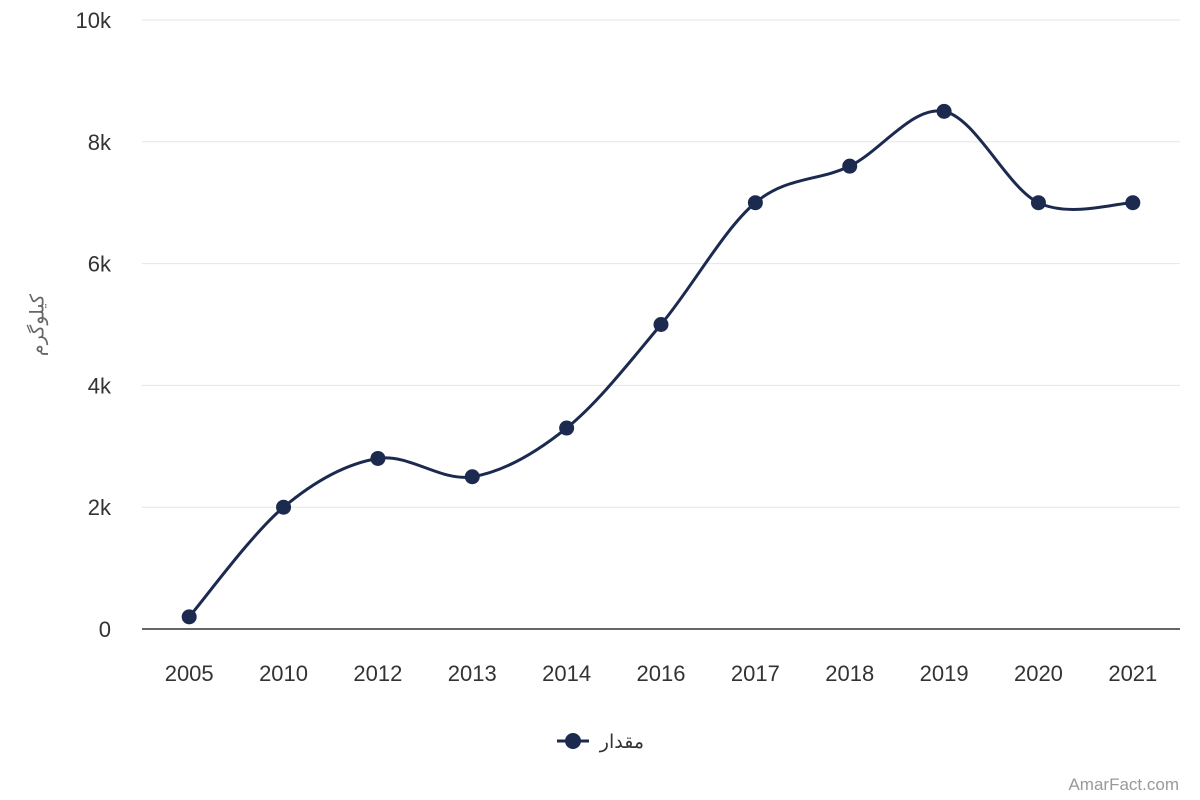 Image resolution: width=1200 pixels, height=800 pixels. I want to click on watermark: AmarFact.com, so click(1123, 784).